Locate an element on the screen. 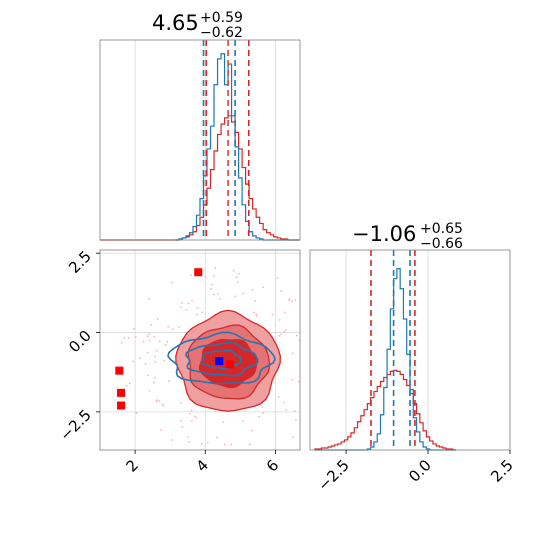 Image resolution: width=550 pixels, height=550 pixels. y-hist-red-series is located at coordinates (385, 410).